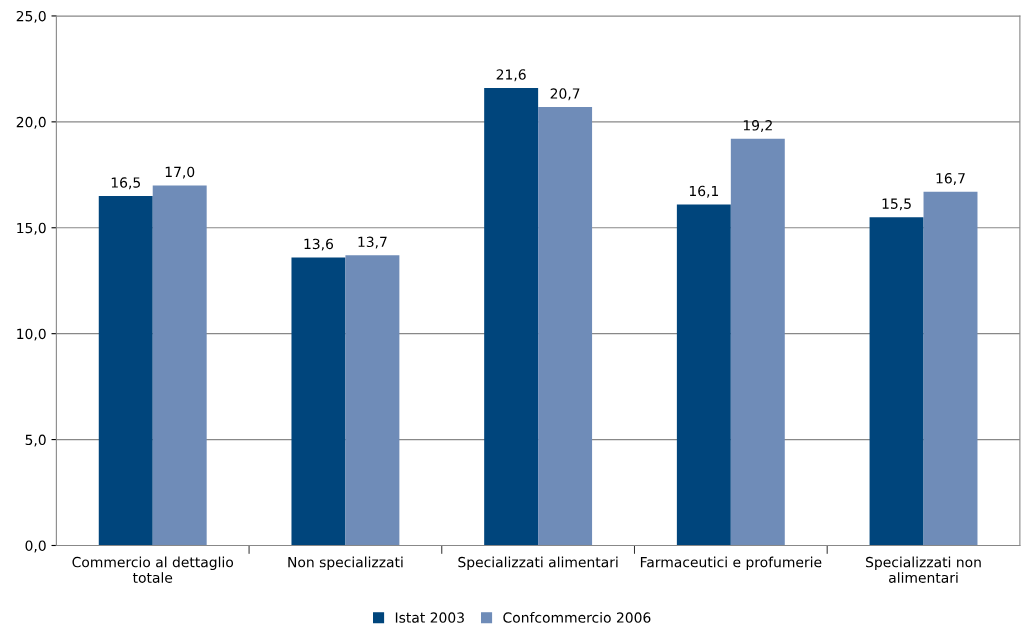  What do you see at coordinates (31, 228) in the screenshot?
I see `y-tick-label: 15,0` at bounding box center [31, 228].